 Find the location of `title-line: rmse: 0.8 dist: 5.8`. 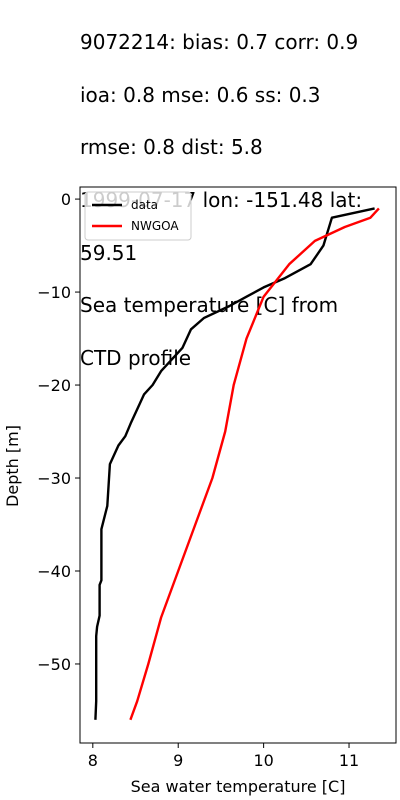

title-line: rmse: 0.8 dist: 5.8 is located at coordinates (171, 147).